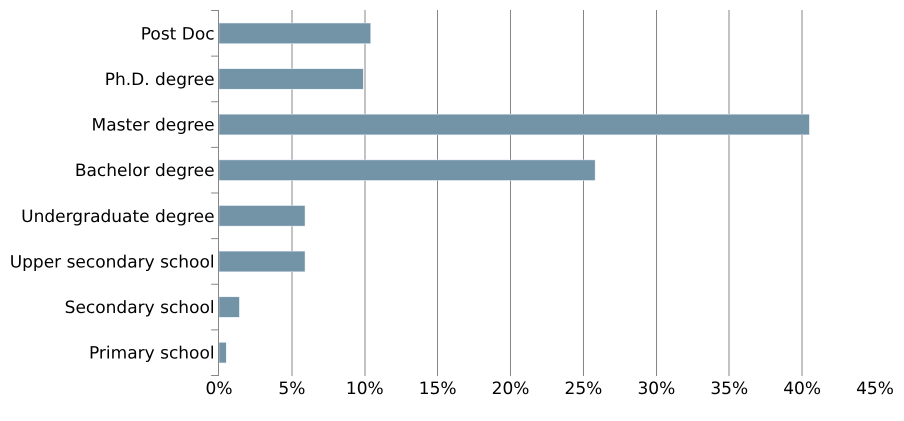 This screenshot has width=904, height=421. I want to click on y-tick-label: Undergraduate degree, so click(118, 216).